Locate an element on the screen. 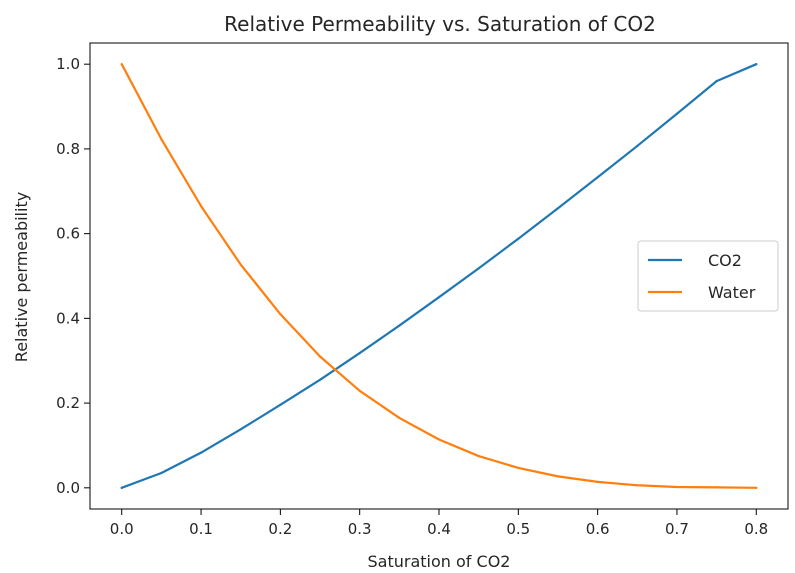 This screenshot has height=573, width=795. y-tick-label: 0.2 is located at coordinates (68, 403).